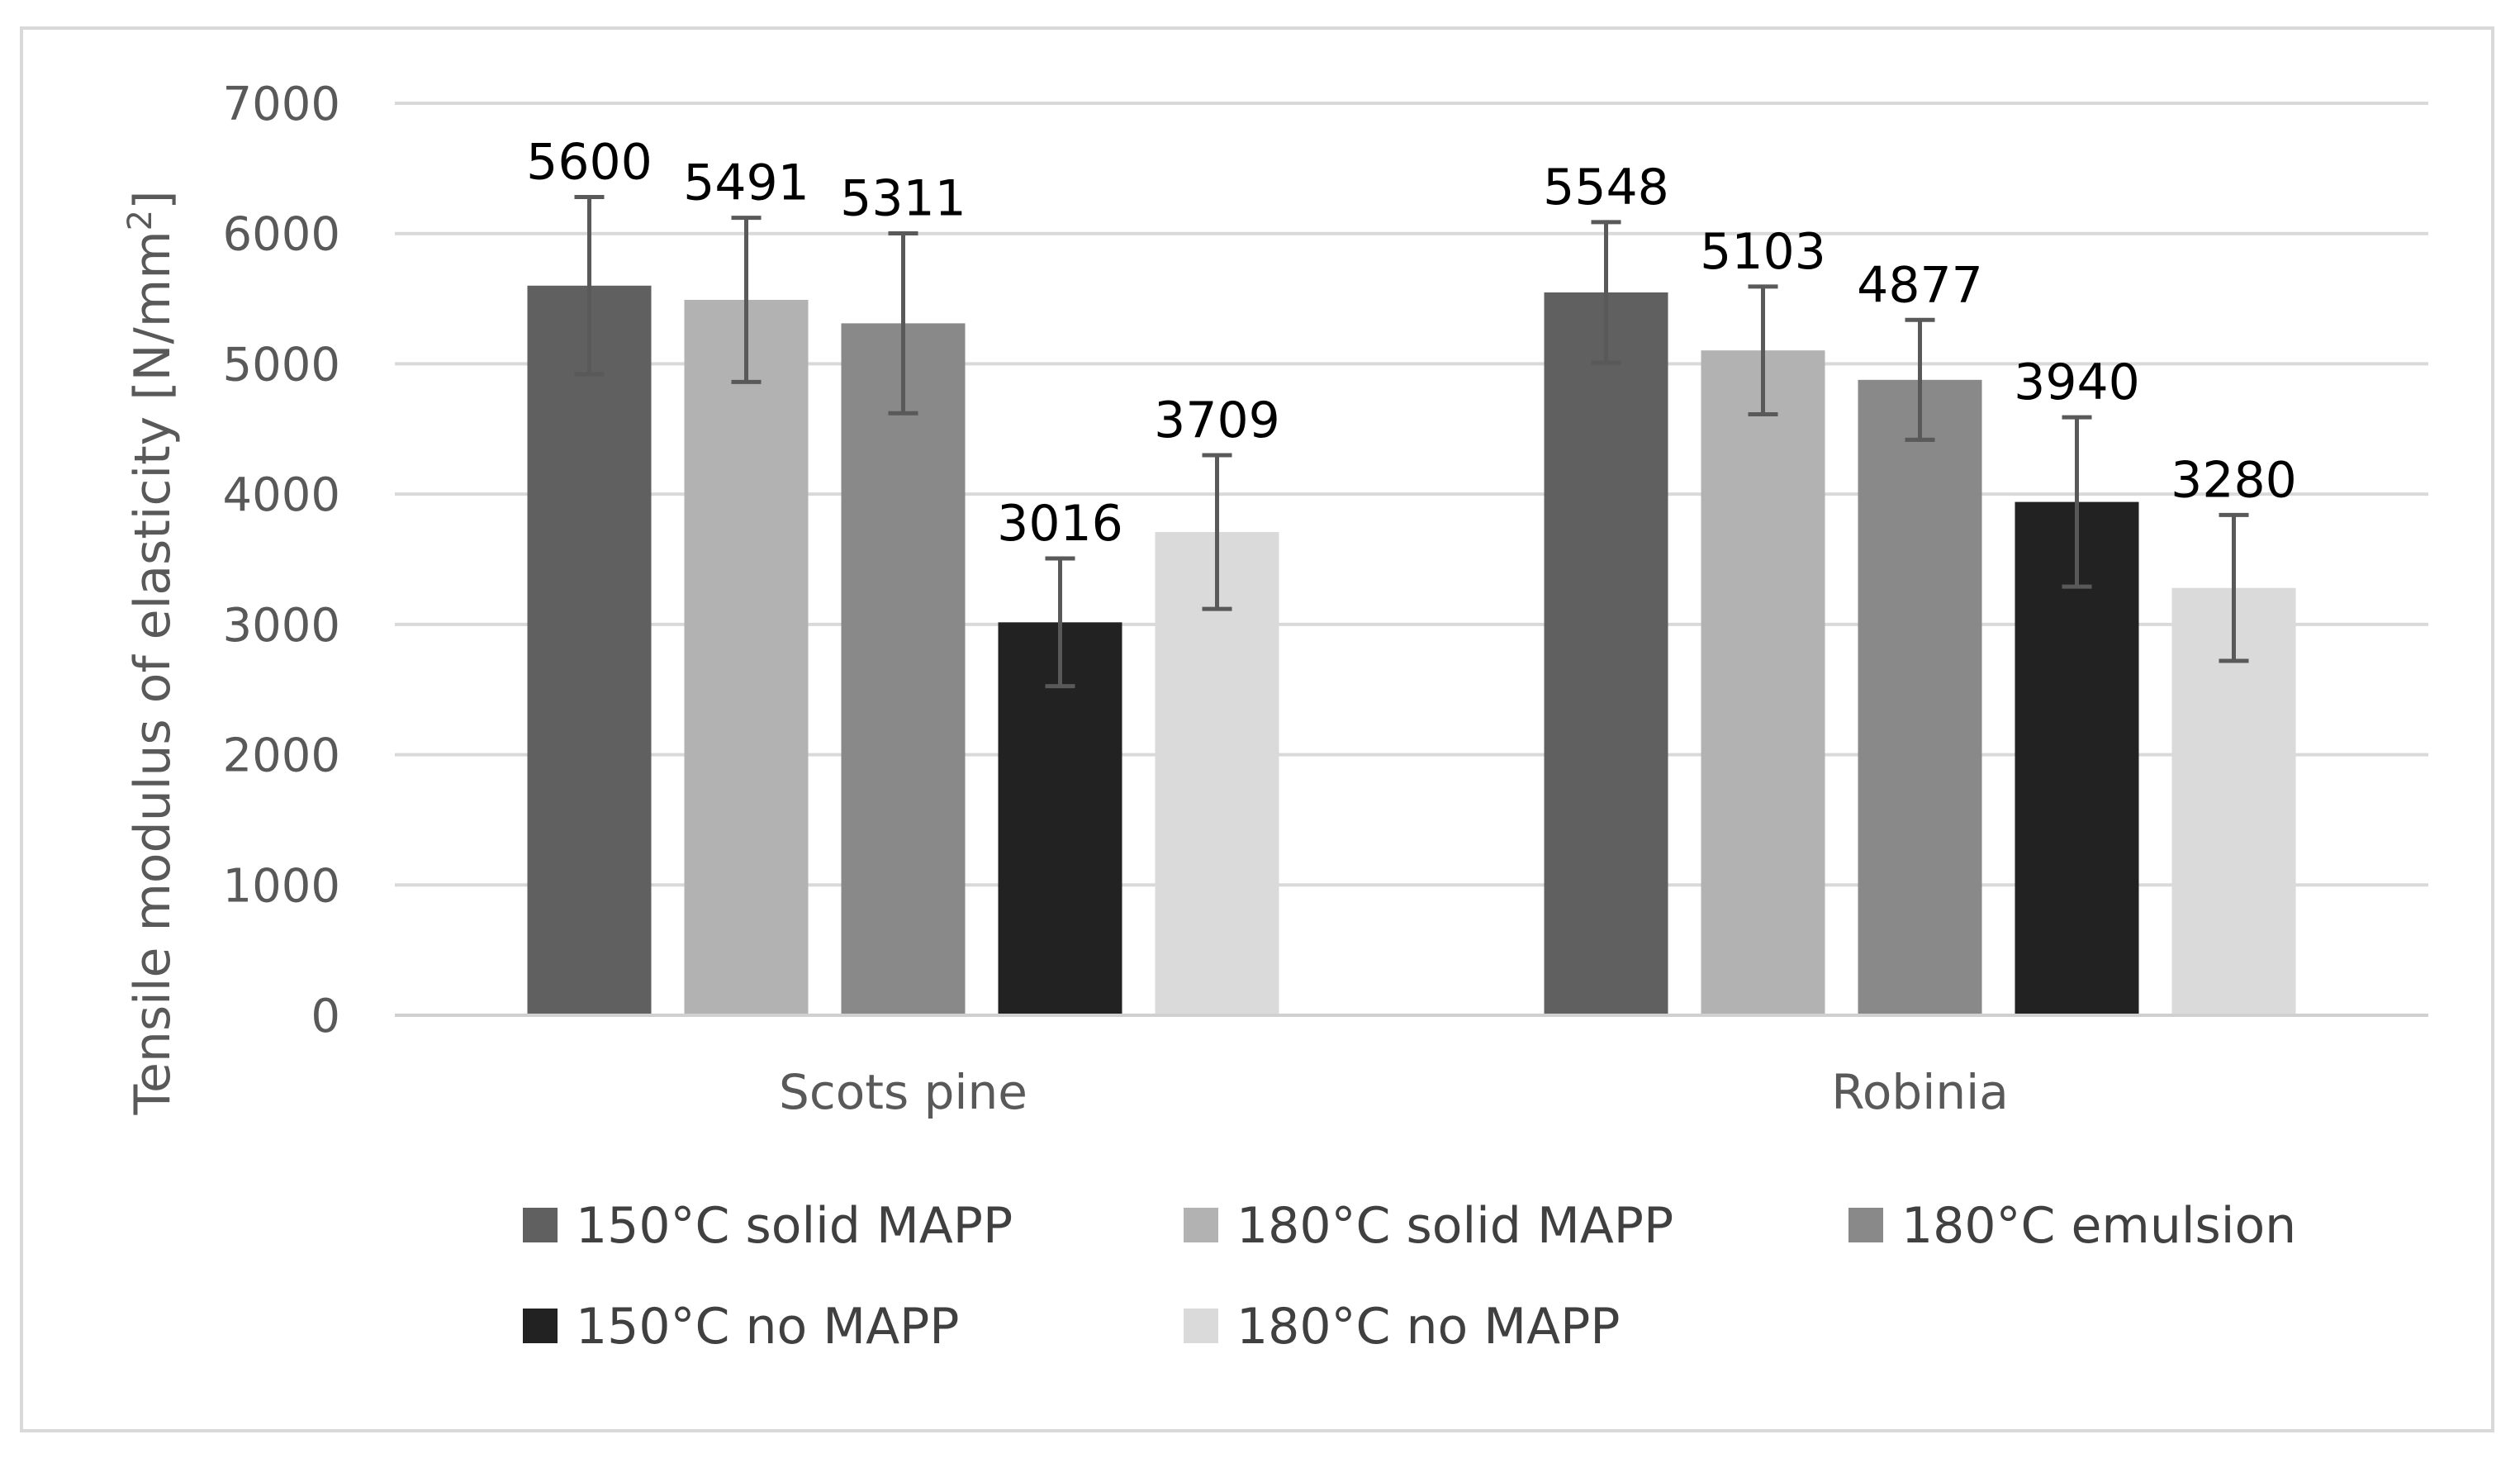 The height and width of the screenshot is (1463, 2520). I want to click on data-label: 3280, so click(2234, 480).